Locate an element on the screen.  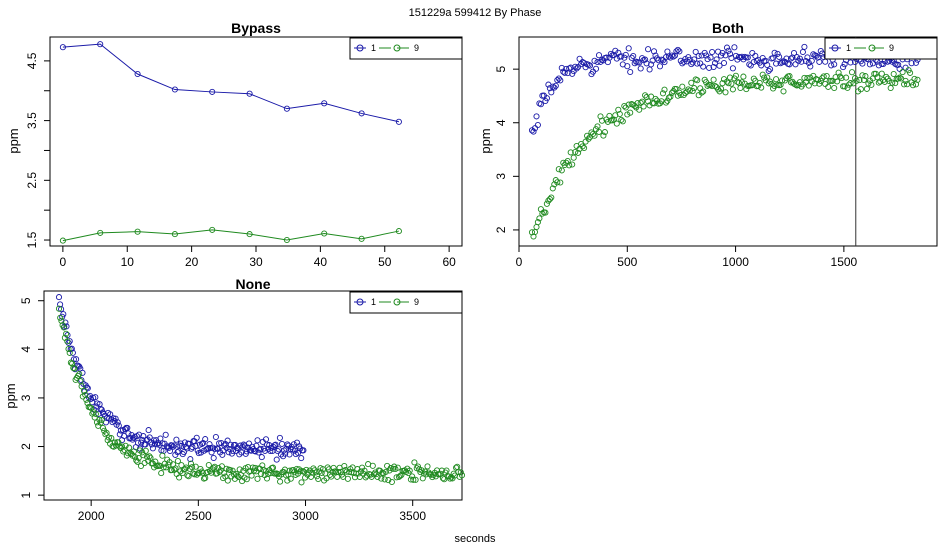
y-tick-label: 2.5 is located at coordinates (32, 180).